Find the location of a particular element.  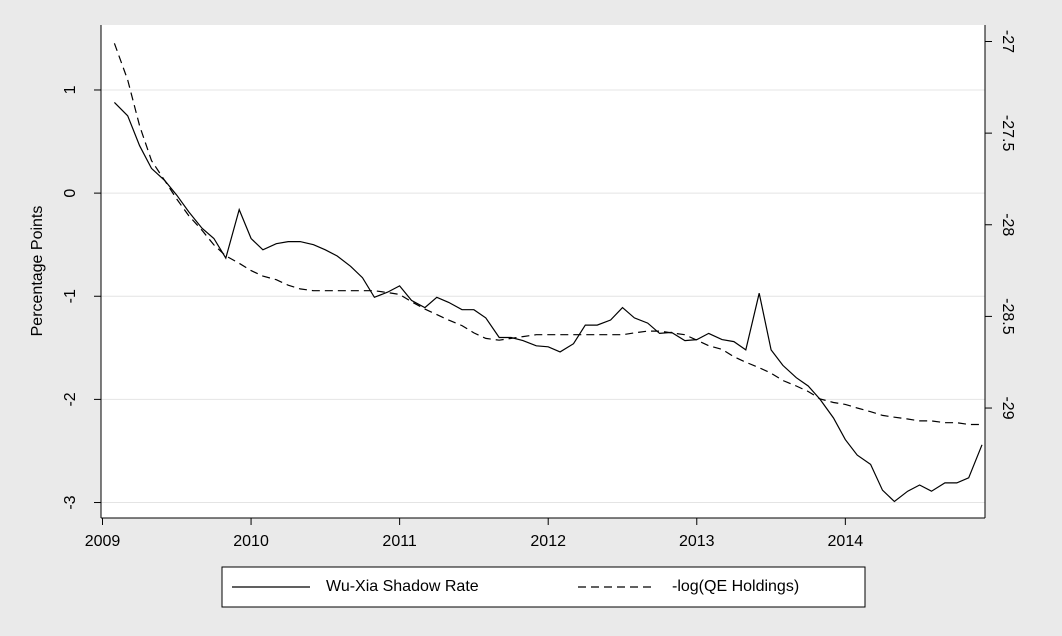

y-tick-label: -1 is located at coordinates (70, 296).